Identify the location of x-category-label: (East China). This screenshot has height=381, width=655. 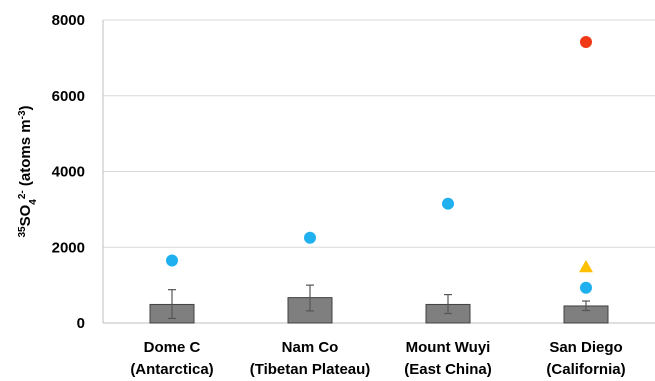
(448, 369).